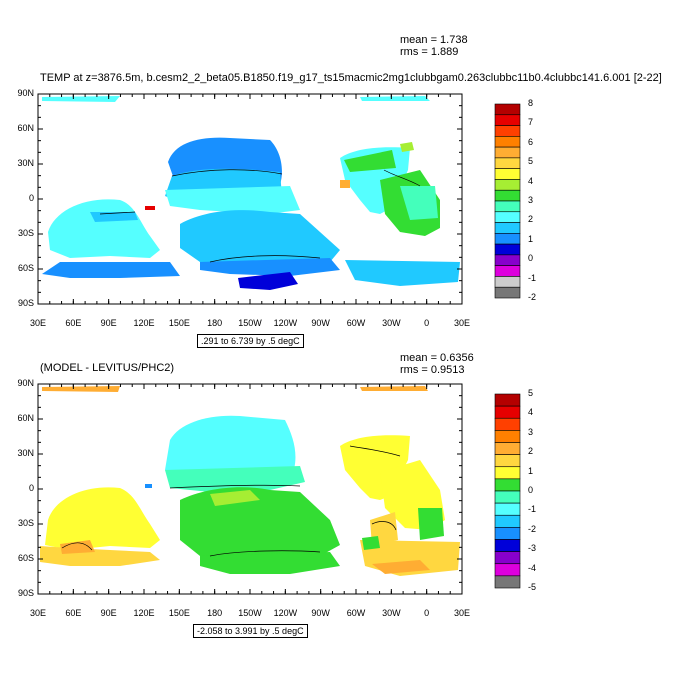  I want to click on lon-tick-label: 60W, so click(356, 613).